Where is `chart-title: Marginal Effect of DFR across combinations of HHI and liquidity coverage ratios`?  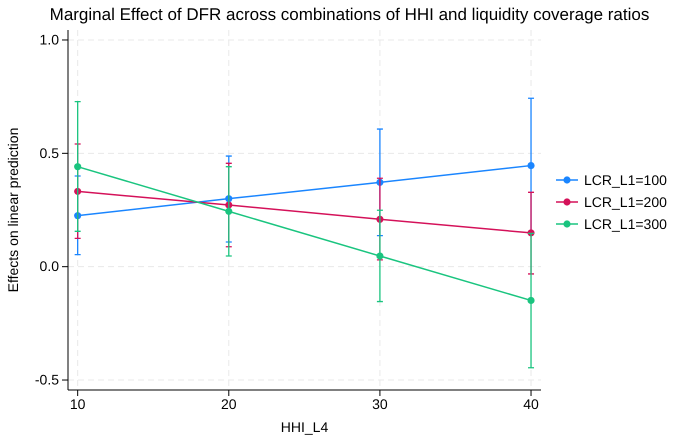
chart-title: Marginal Effect of DFR across combinations of HHI and liquidity coverage ratios is located at coordinates (350, 14).